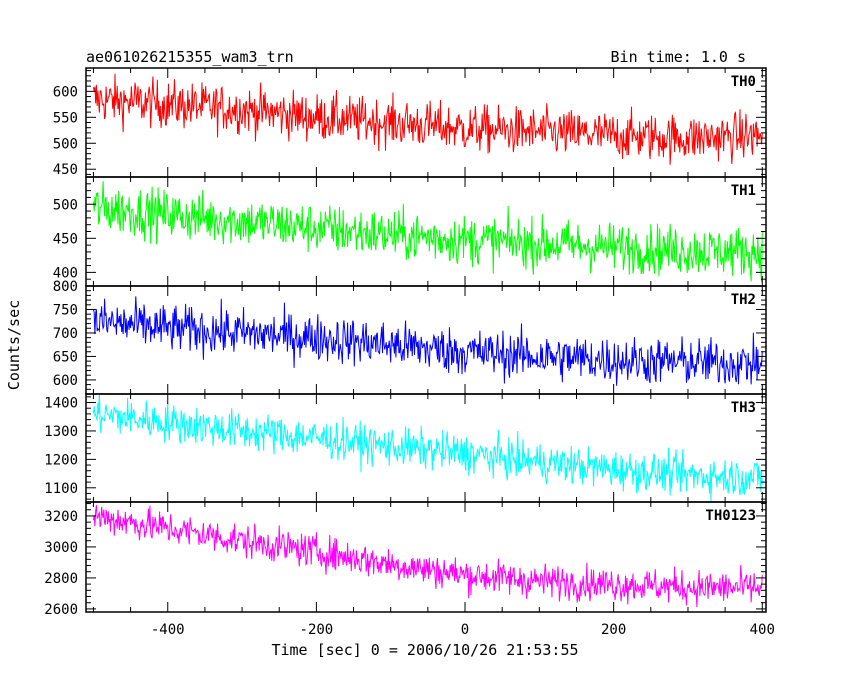 The width and height of the screenshot is (850, 684). I want to click on series-line-th0123, so click(427, 556).